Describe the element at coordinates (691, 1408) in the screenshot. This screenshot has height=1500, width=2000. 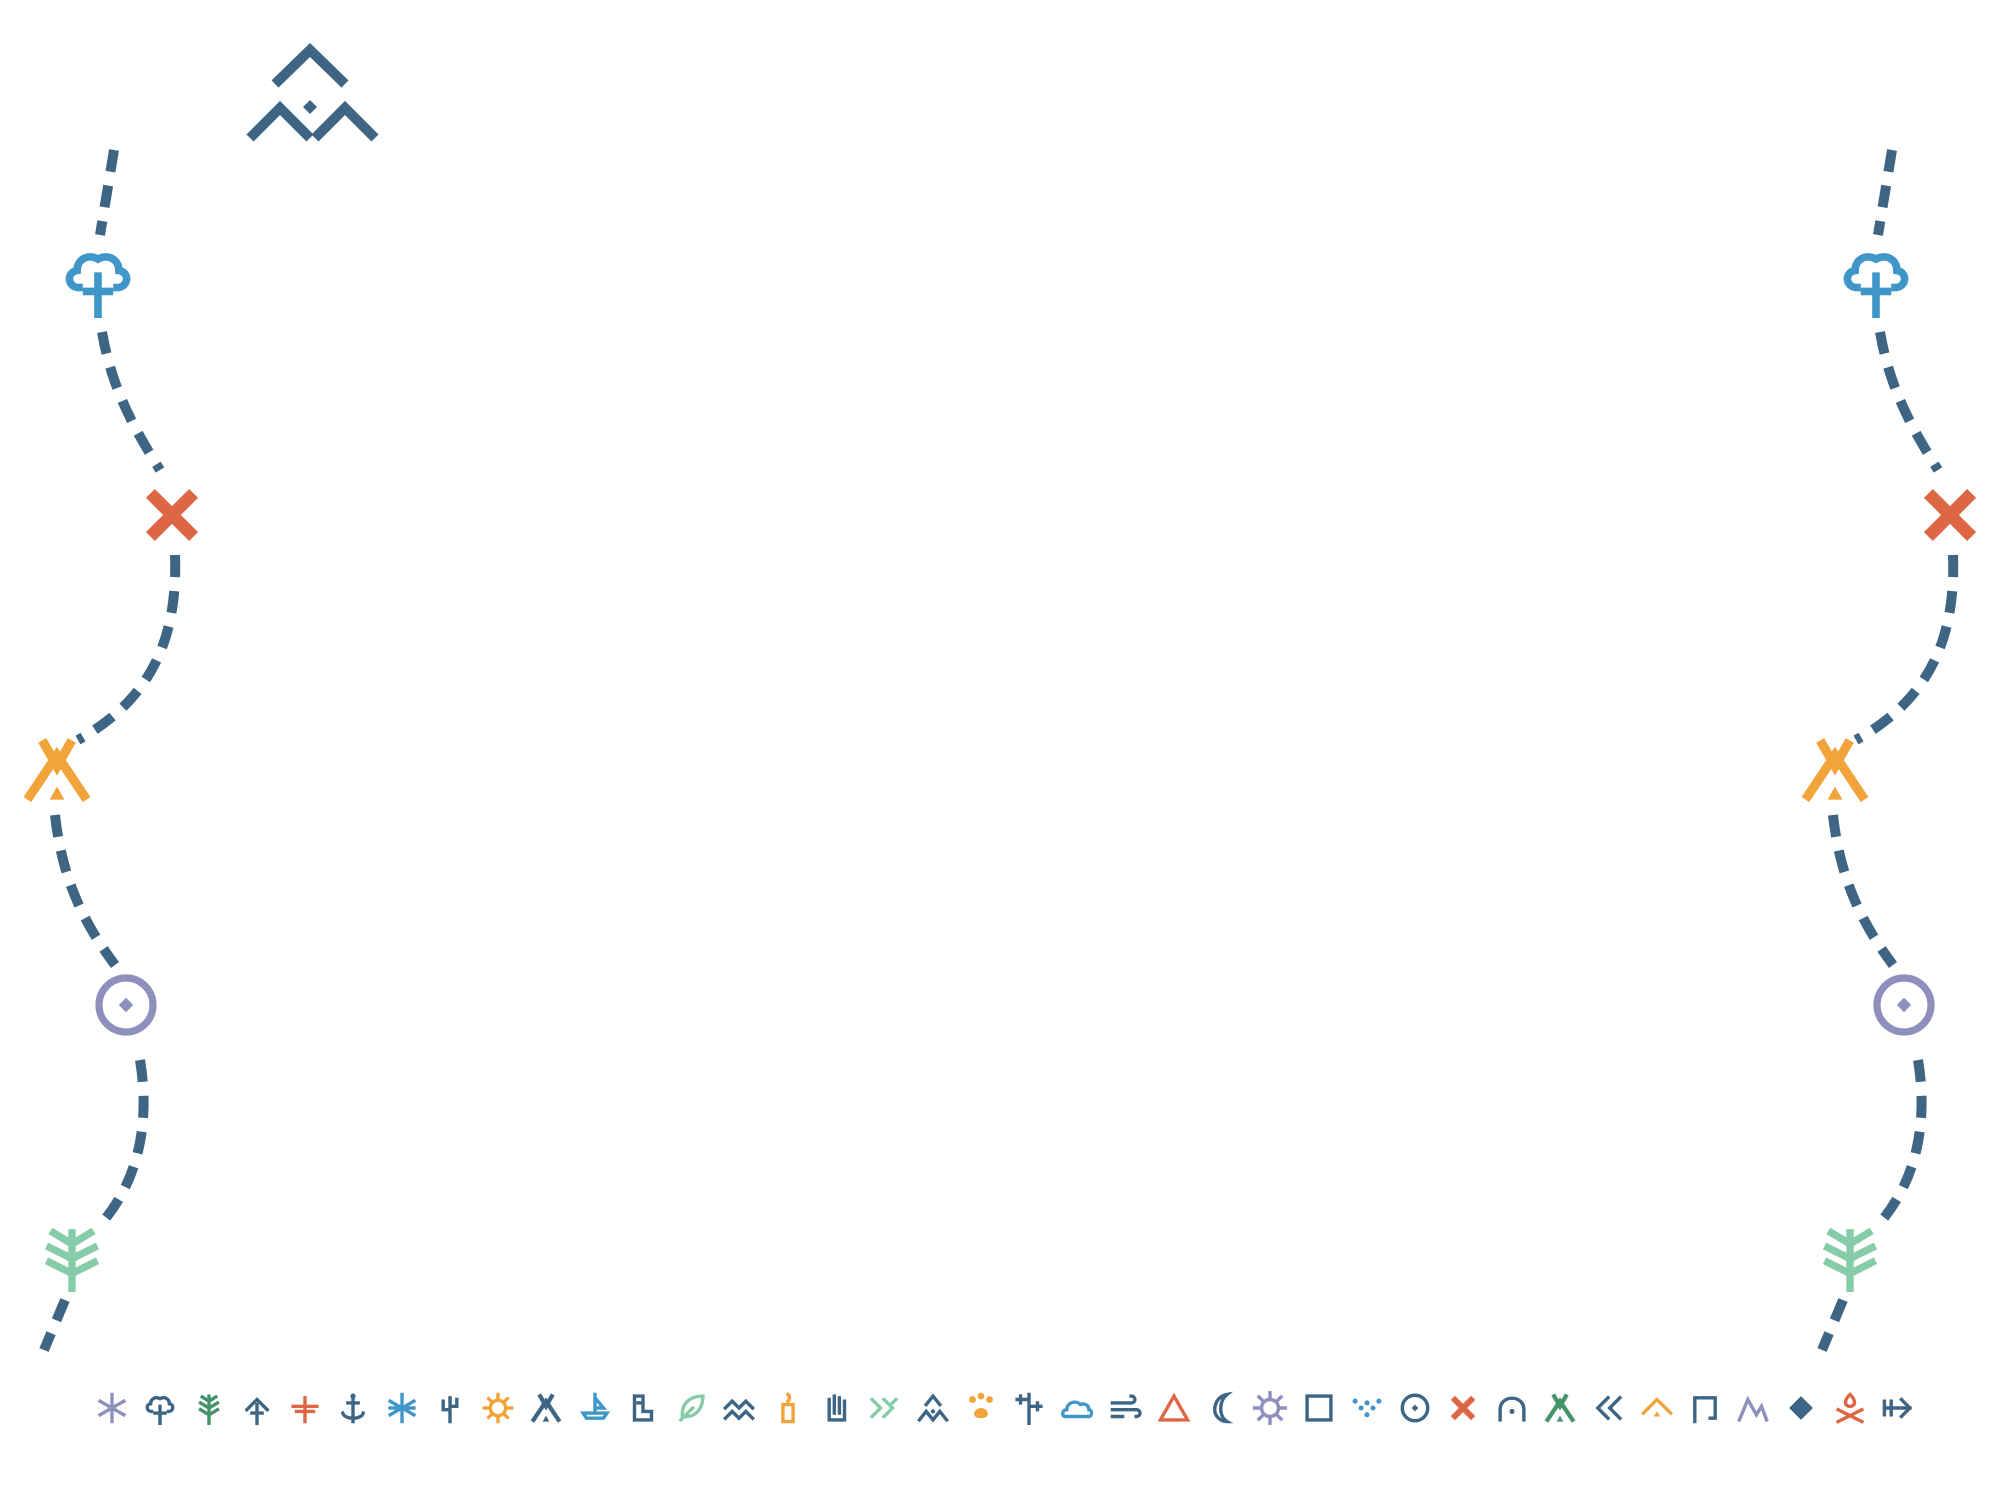
I see `leaf-icon` at that location.